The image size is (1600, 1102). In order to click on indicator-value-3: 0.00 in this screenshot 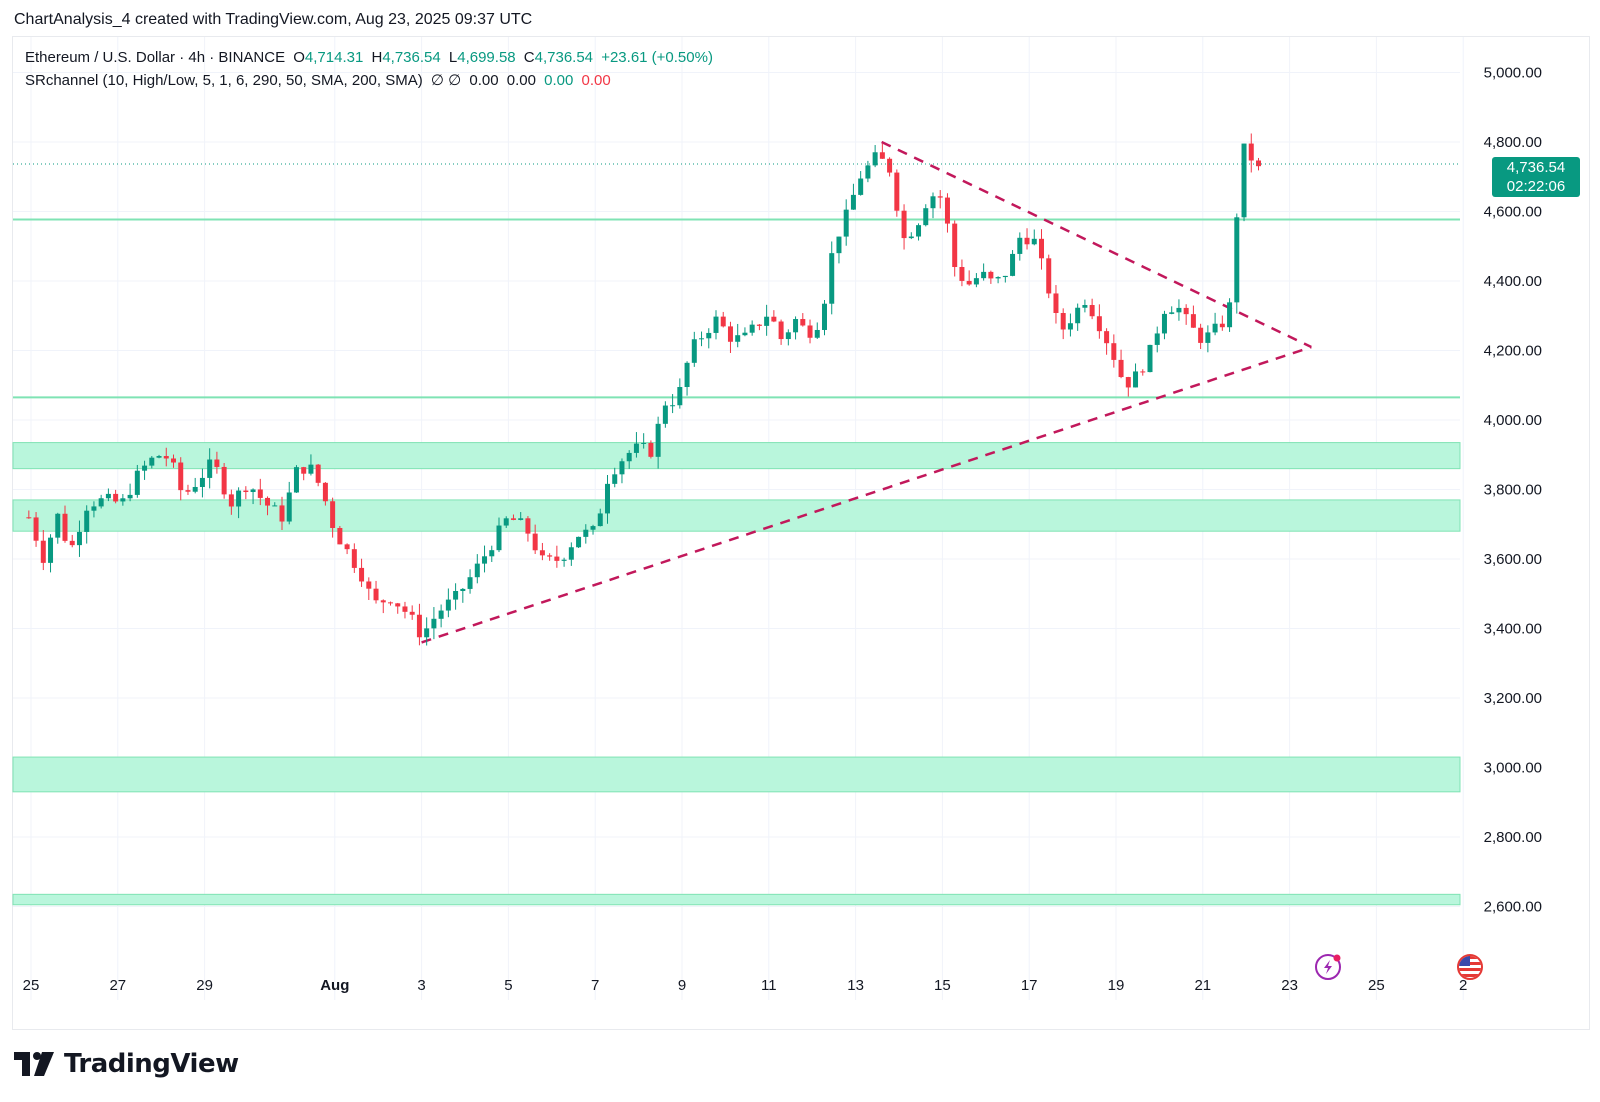, I will do `click(559, 80)`.